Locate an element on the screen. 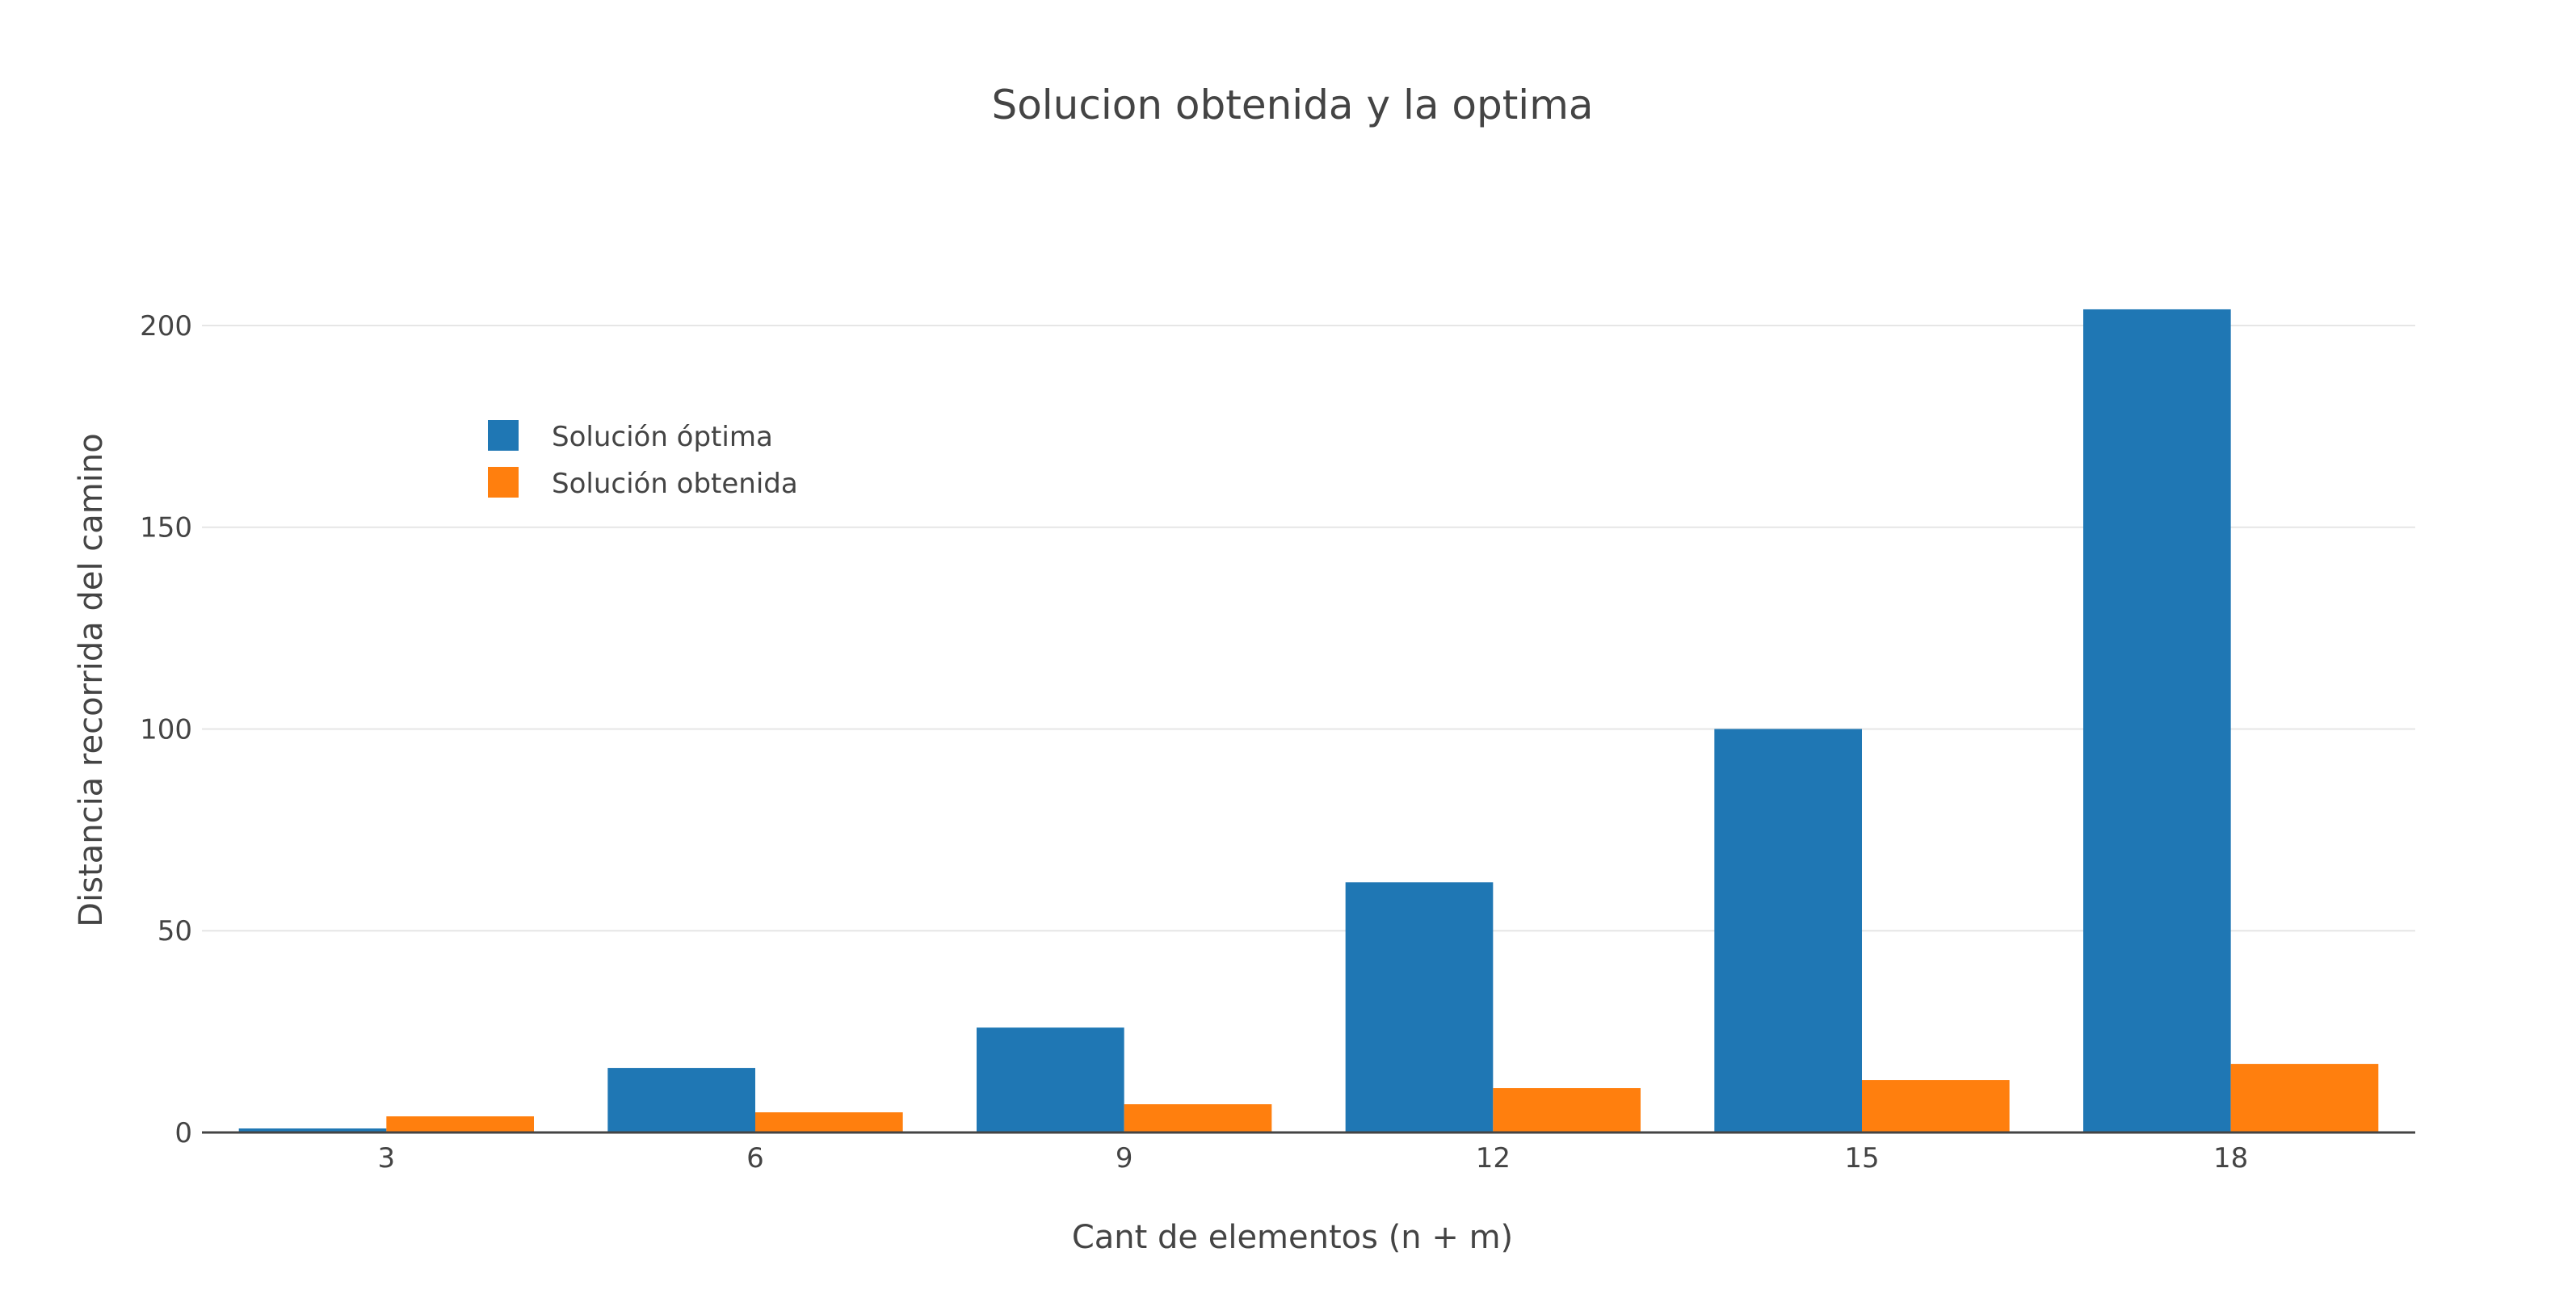 The height and width of the screenshot is (1311, 2576). legend-swatch-solucion-optima is located at coordinates (504, 435).